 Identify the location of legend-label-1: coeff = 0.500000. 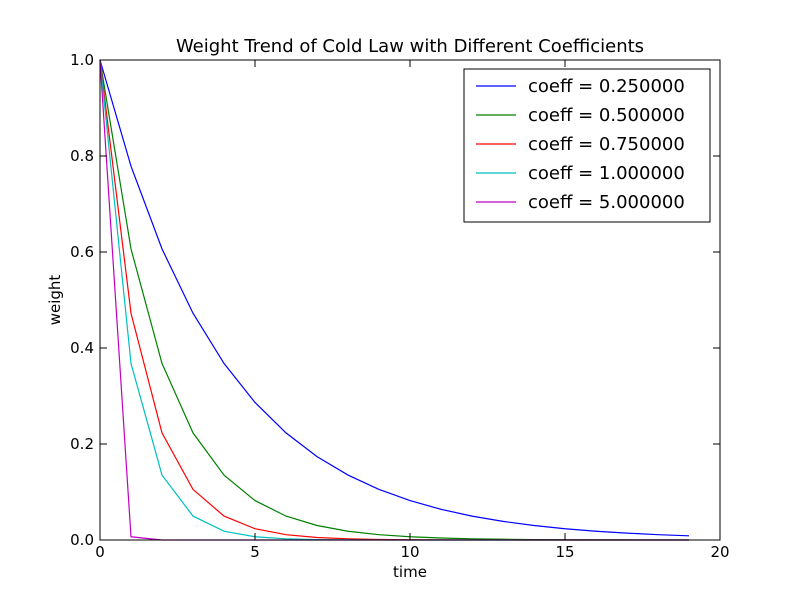
(606, 115).